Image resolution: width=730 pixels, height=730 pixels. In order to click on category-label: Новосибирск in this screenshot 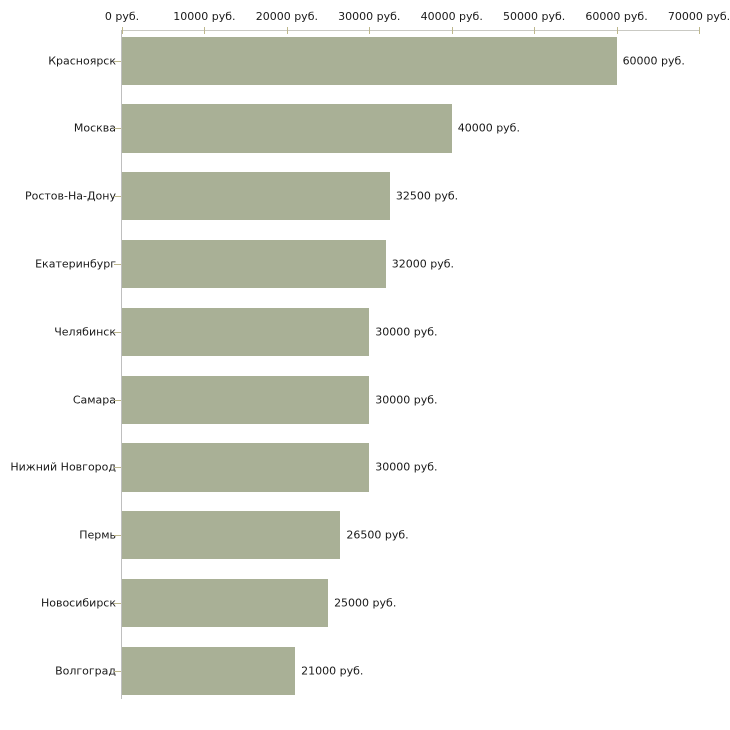, I will do `click(78, 603)`.